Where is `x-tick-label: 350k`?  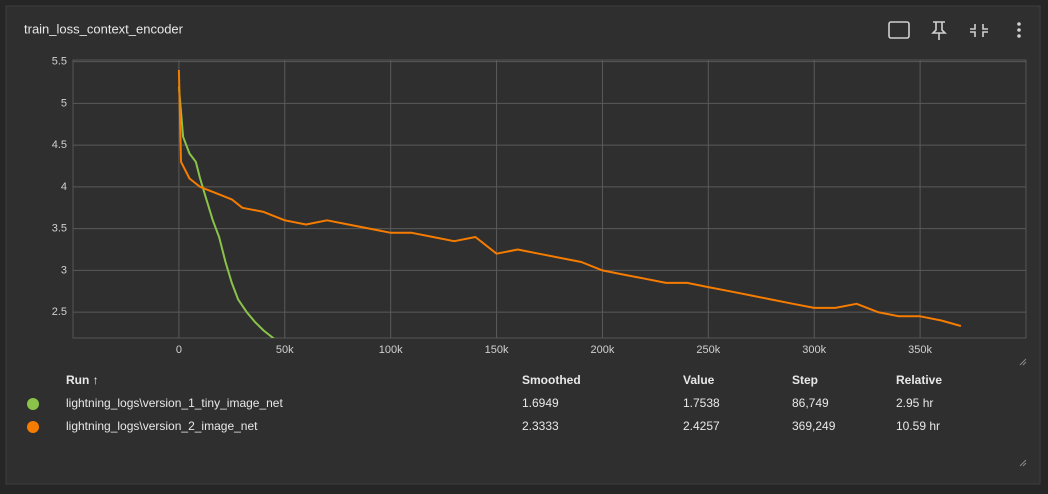 x-tick-label: 350k is located at coordinates (920, 350).